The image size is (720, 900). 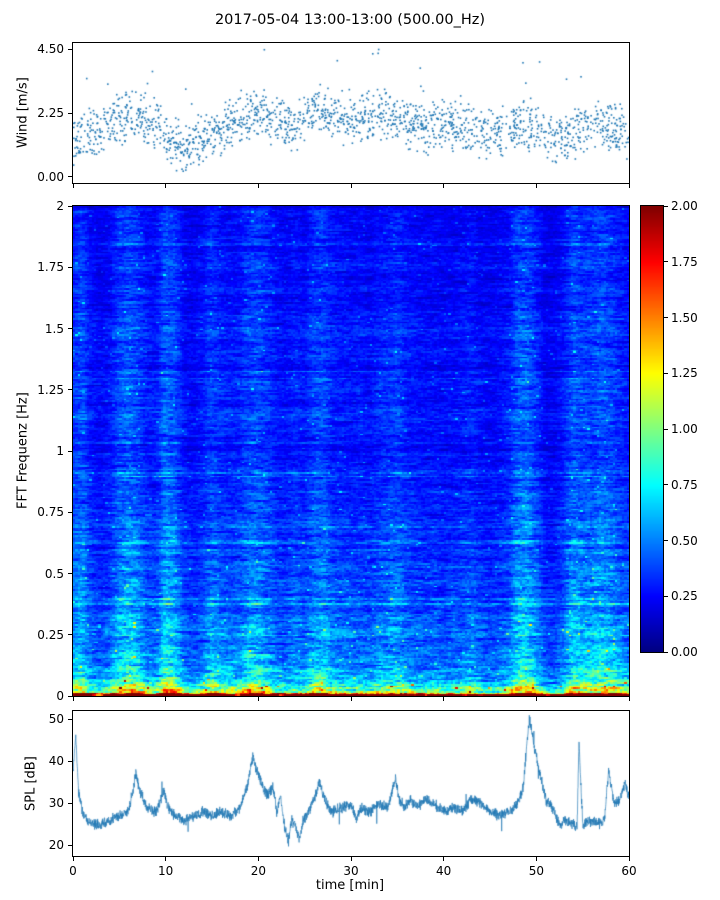 I want to click on colorbar-tick-label: 0.25, so click(x=684, y=596).